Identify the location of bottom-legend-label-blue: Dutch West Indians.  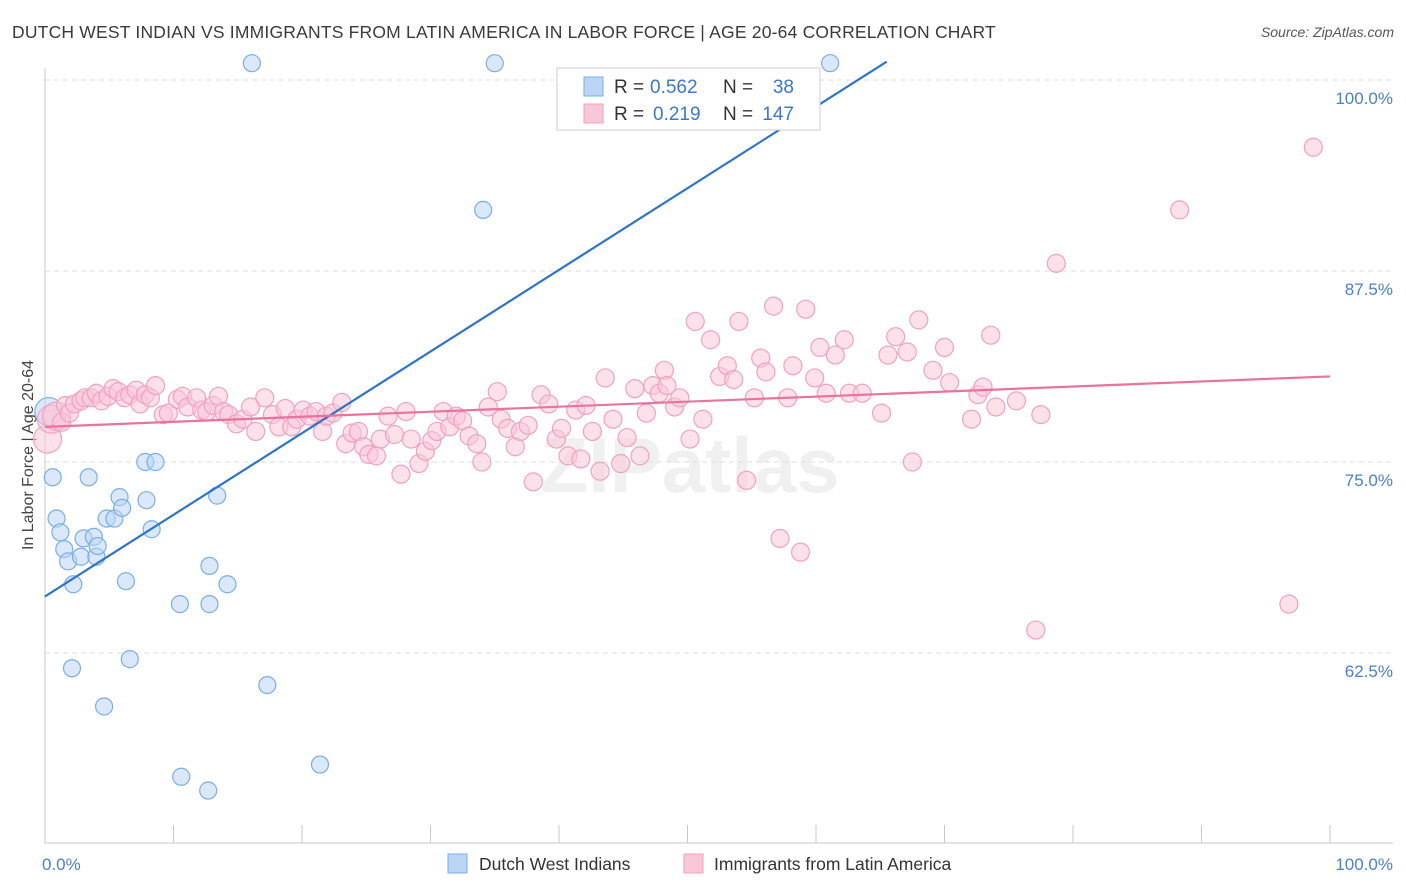
(555, 864).